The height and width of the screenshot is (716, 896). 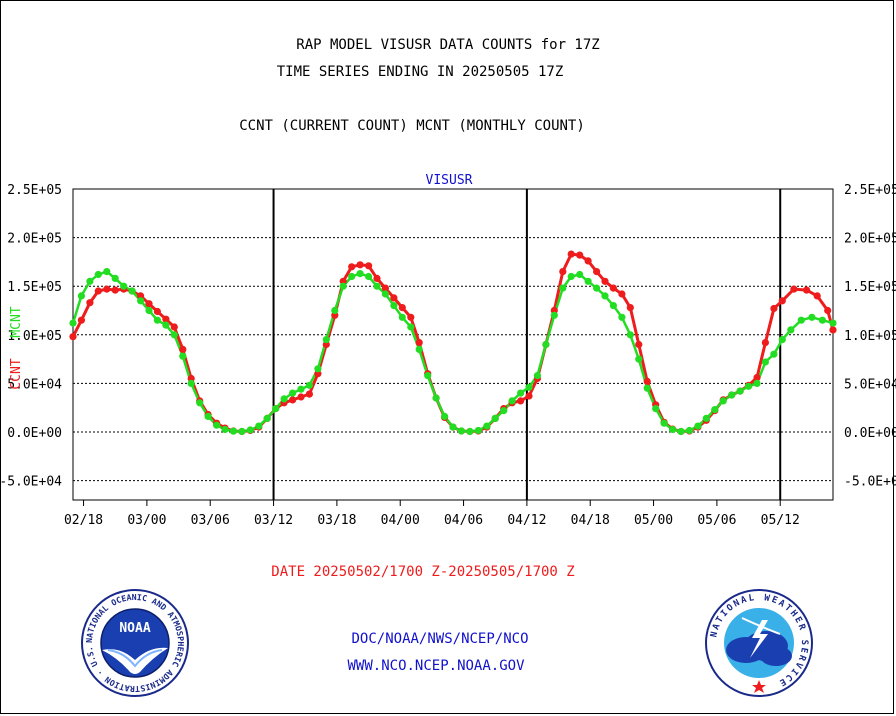 I want to click on right-axis-label-6: -5.0E+04, so click(x=870, y=482).